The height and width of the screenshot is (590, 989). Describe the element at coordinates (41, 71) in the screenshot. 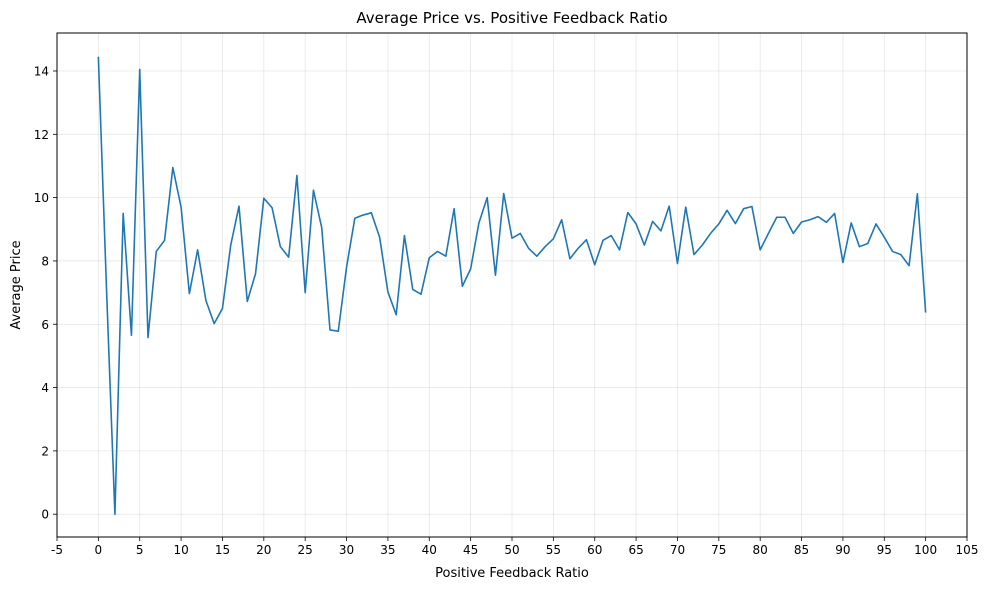

I see `y-tick-label: 14` at that location.